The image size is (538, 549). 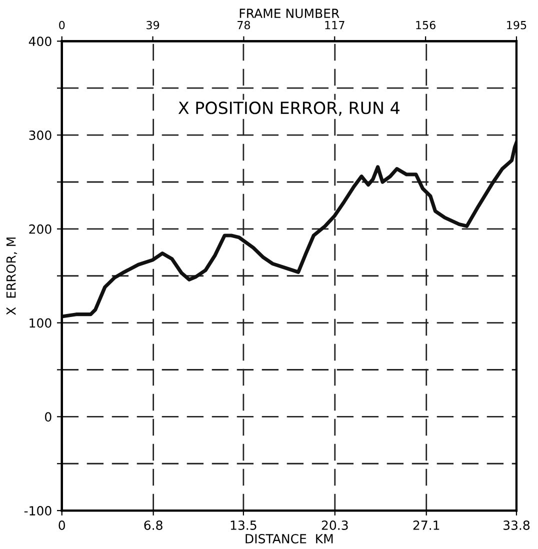 I want to click on y-tick-label: 0, so click(x=48, y=417).